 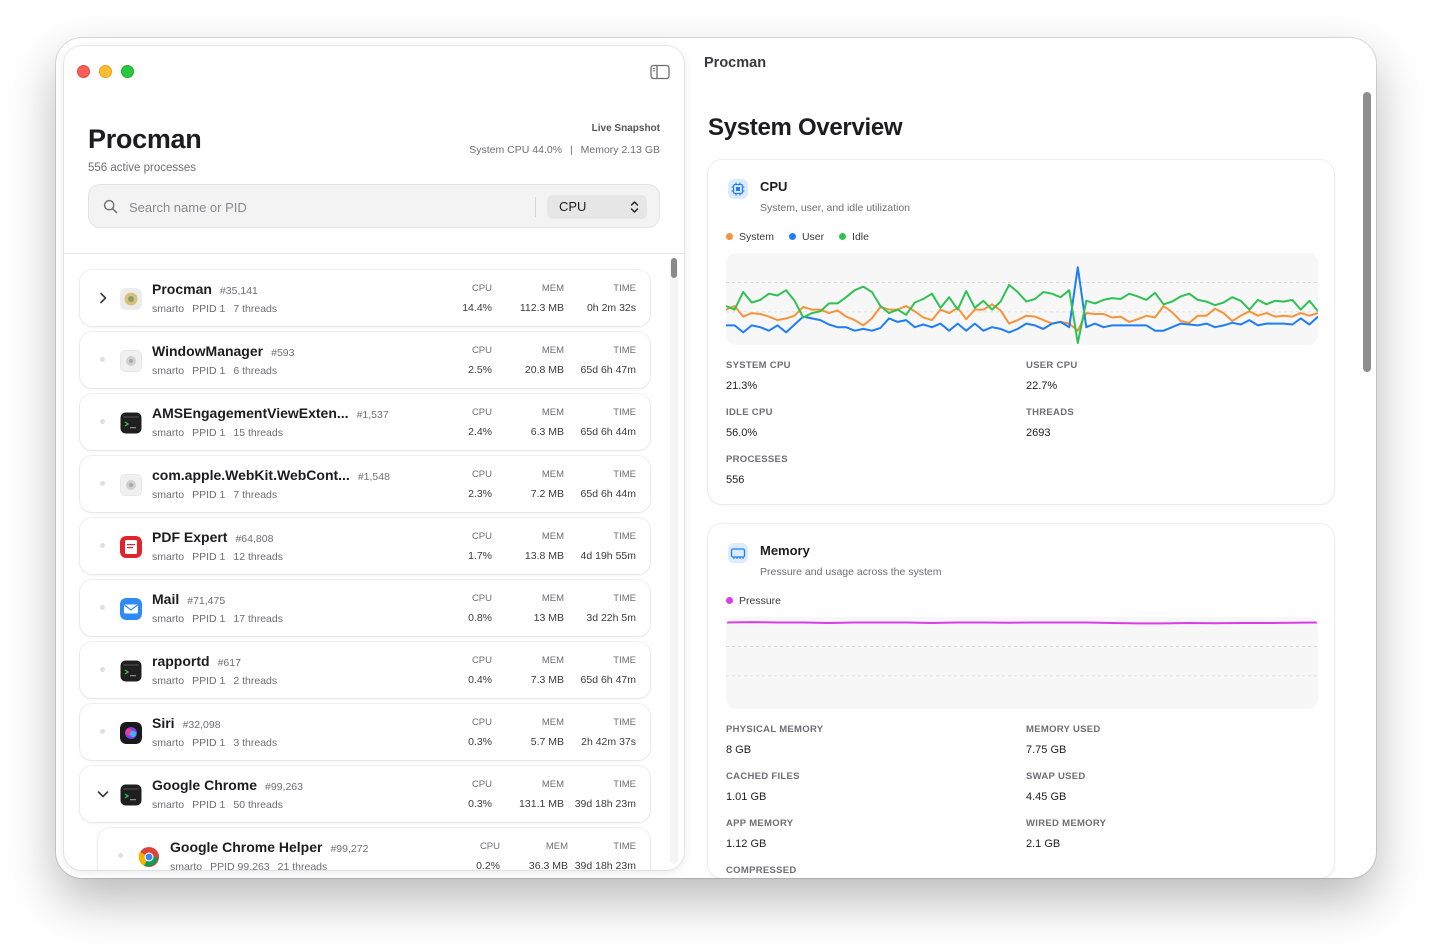 I want to click on process-ppid: PPID 99,263, so click(x=240, y=865).